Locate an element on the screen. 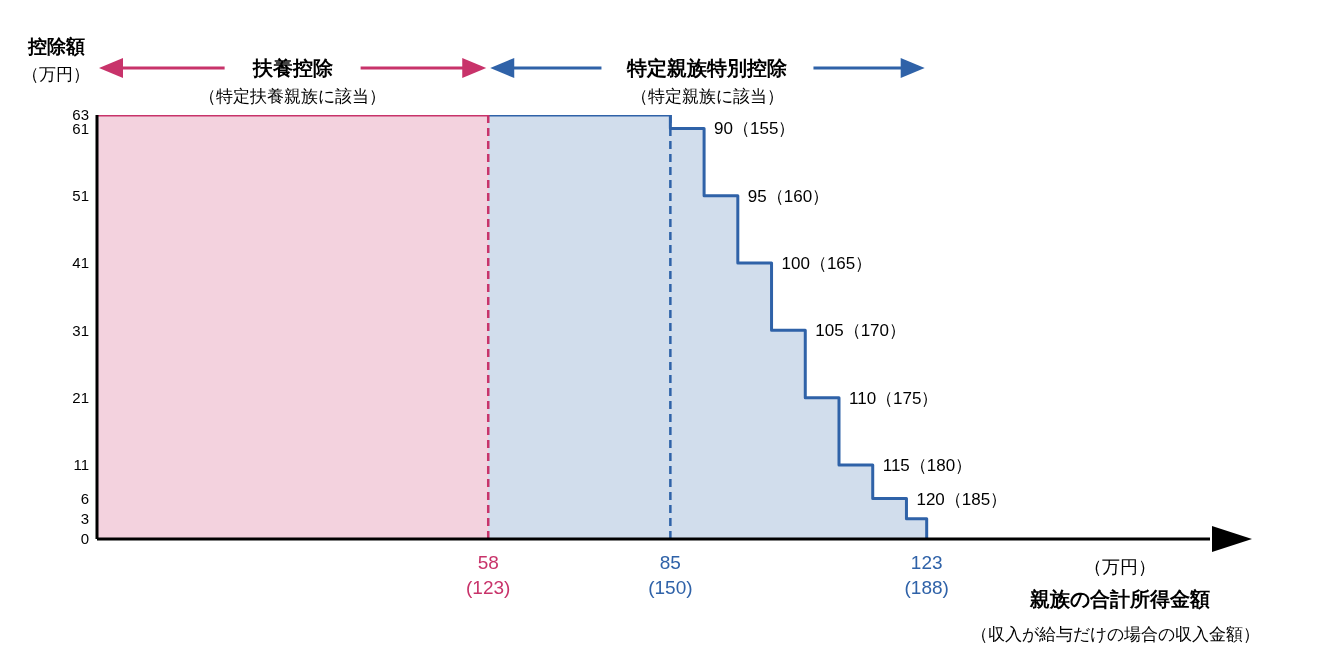 This screenshot has width=1318, height=661. y-tick-label: 21 is located at coordinates (80, 397).